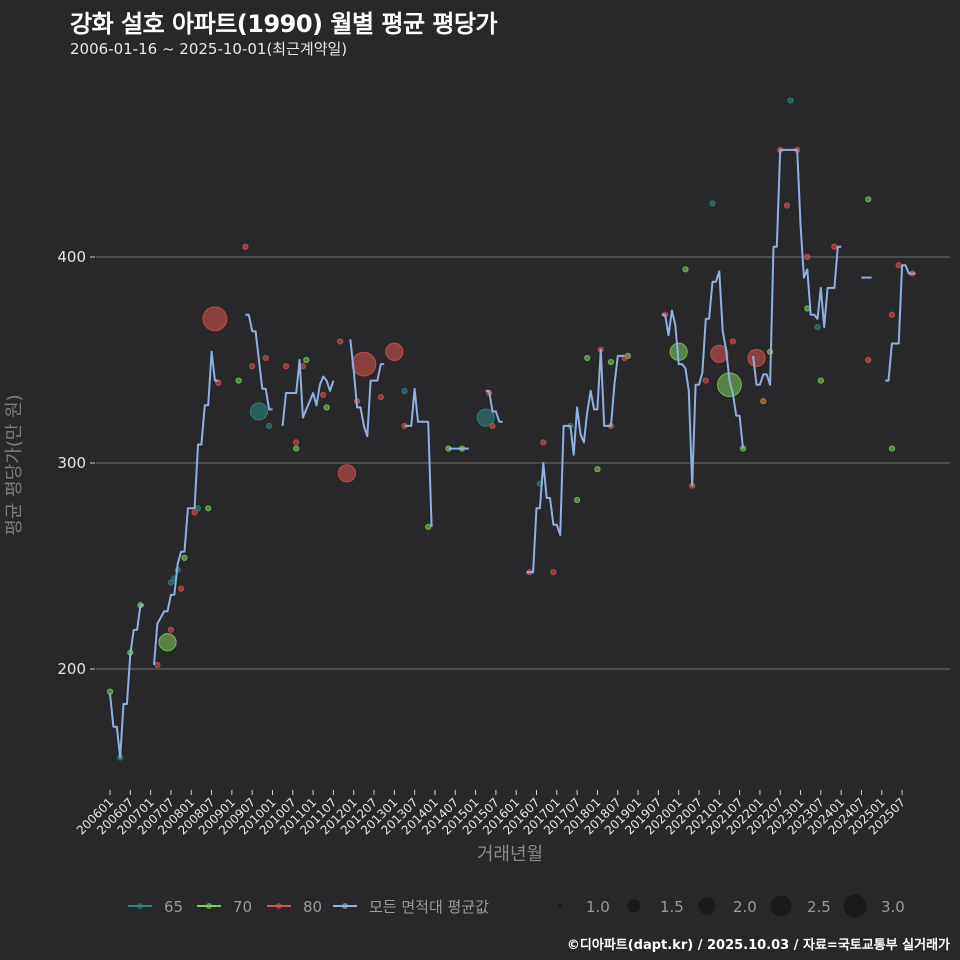  What do you see at coordinates (429, 907) in the screenshot?
I see `legend-label: 모든 면적대 평균값` at bounding box center [429, 907].